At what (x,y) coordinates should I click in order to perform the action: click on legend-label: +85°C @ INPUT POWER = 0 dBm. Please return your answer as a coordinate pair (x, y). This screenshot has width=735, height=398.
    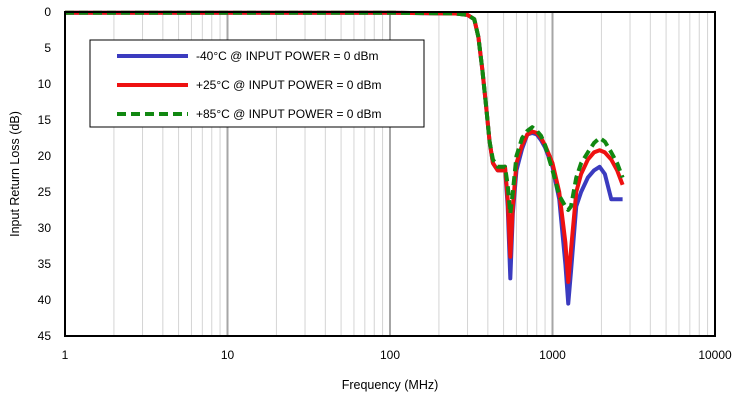
    Looking at the image, I should click on (288, 114).